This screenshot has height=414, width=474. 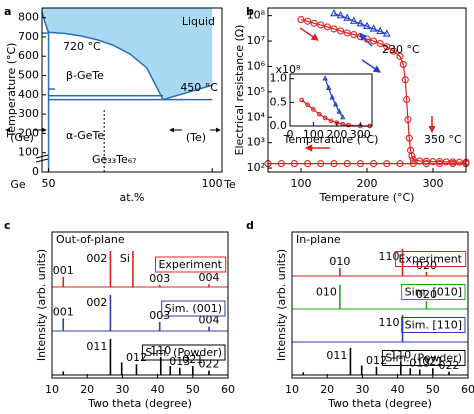 I want to click on arrow, so click(x=366, y=40).